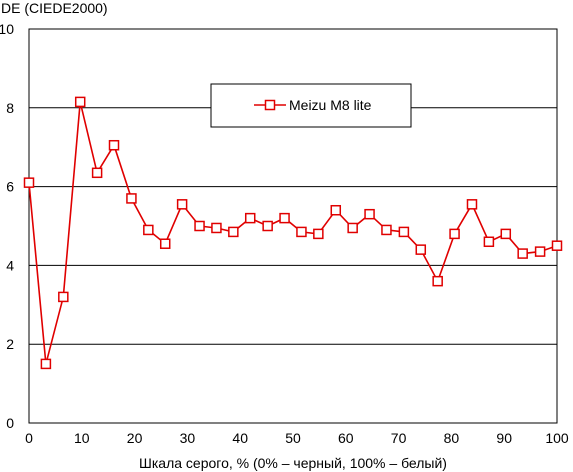 This screenshot has width=573, height=472. I want to click on x-tick-label: 80, so click(452, 438).